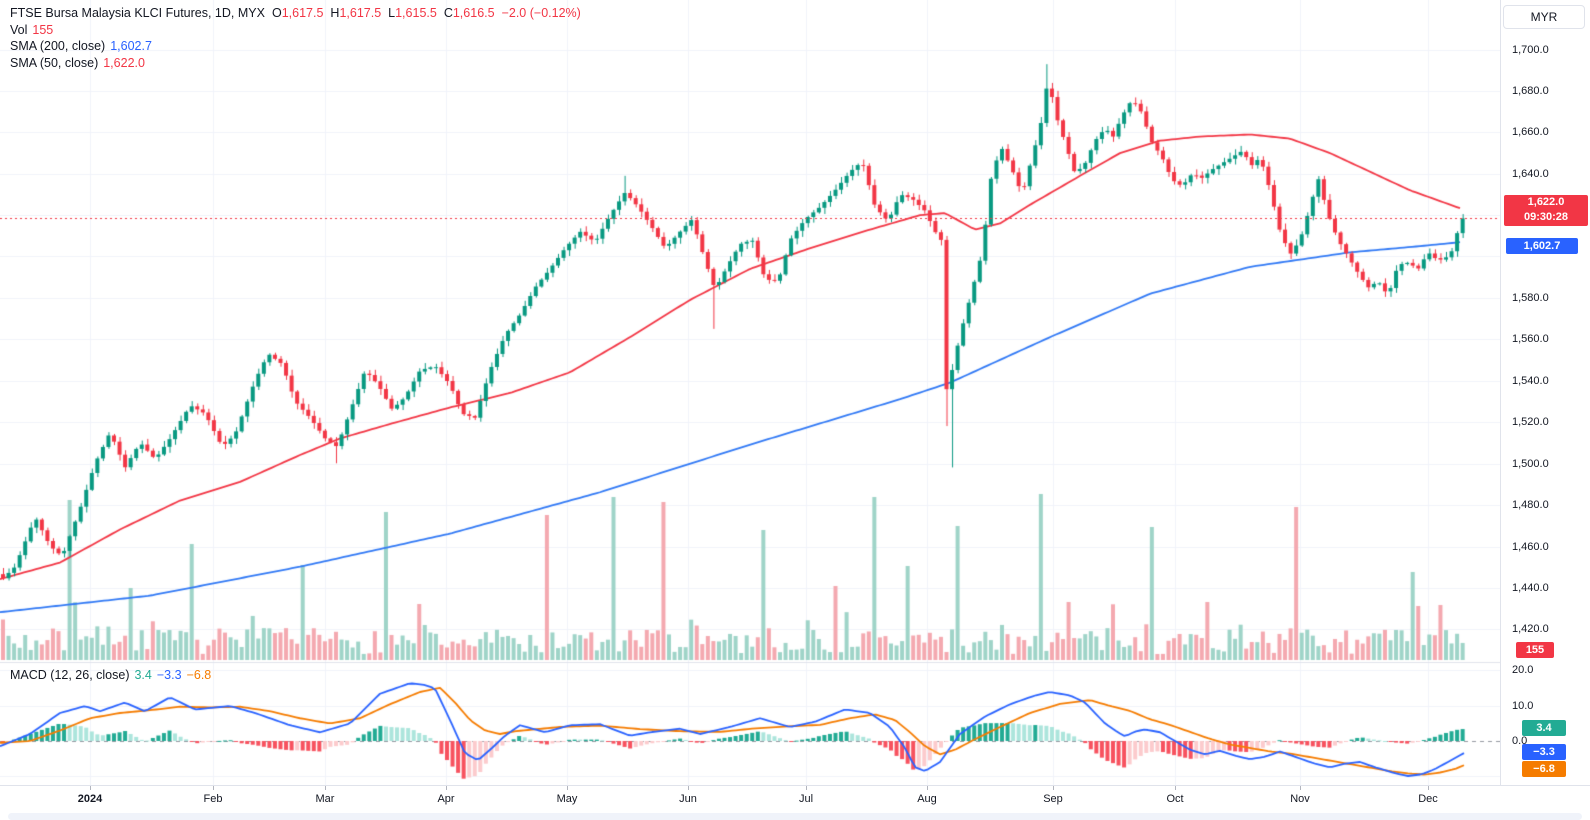  I want to click on countdown-timer: 09:30:28, so click(1546, 217).